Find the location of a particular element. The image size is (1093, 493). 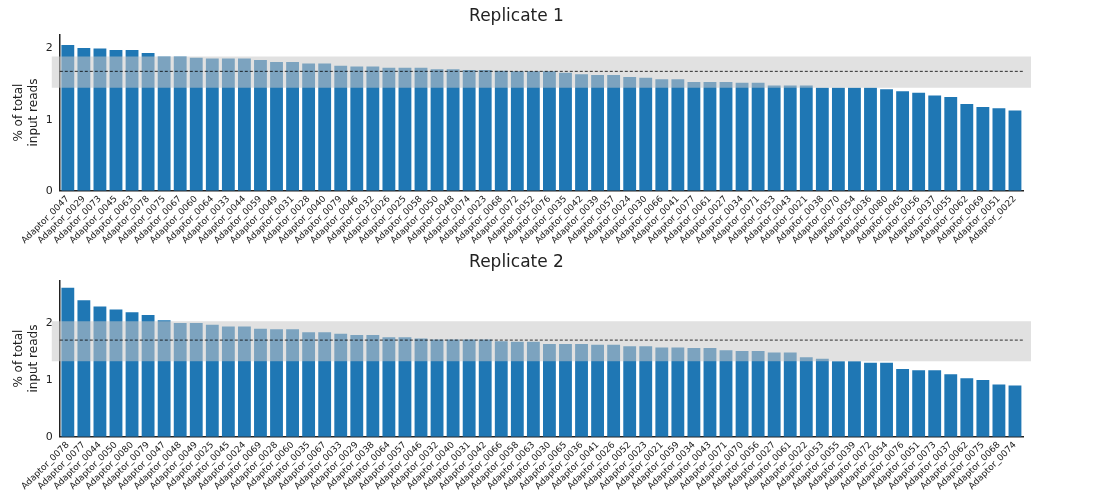

y-tick-label: 1 is located at coordinates (49, 119).